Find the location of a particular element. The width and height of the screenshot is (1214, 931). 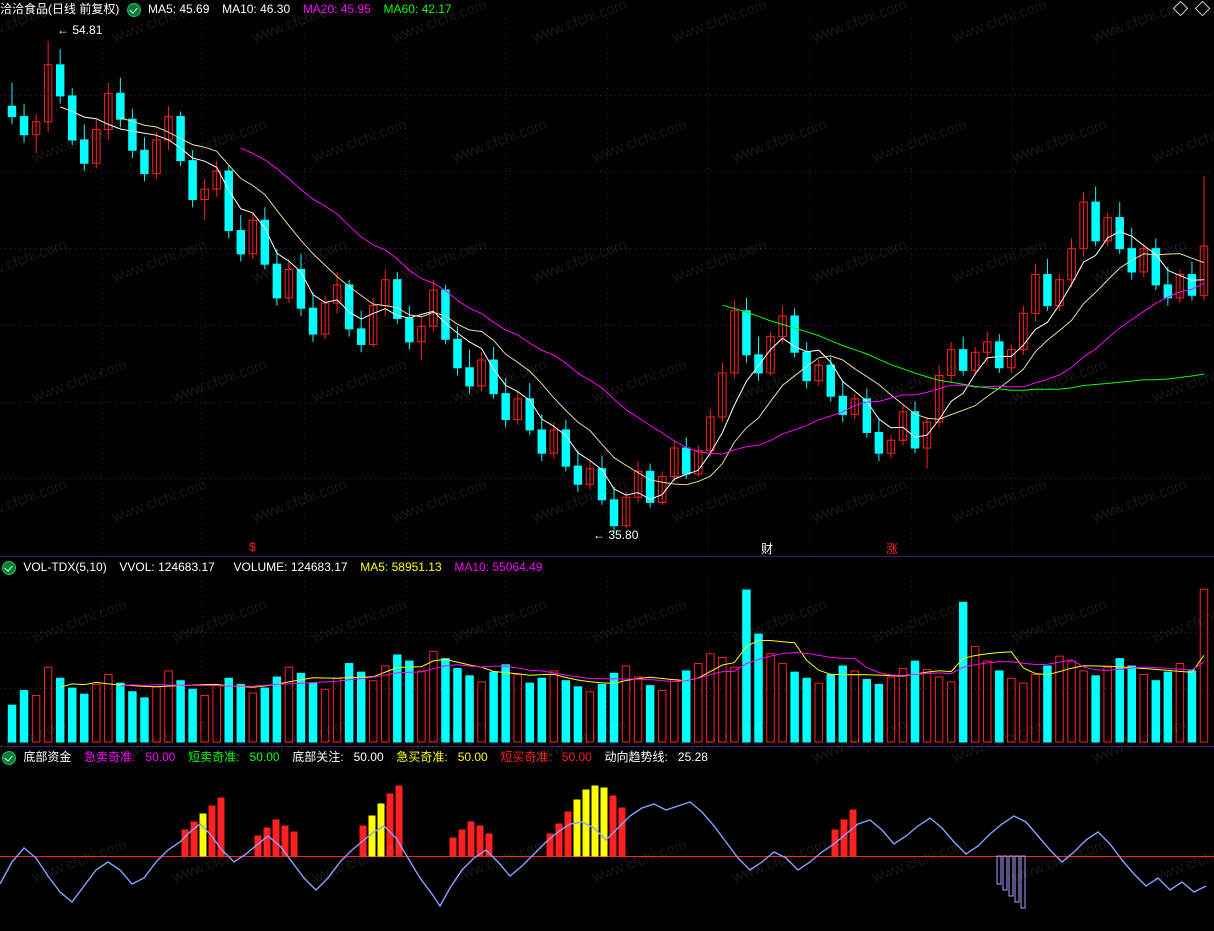

high-price-label: ← 54.81 is located at coordinates (80, 30).